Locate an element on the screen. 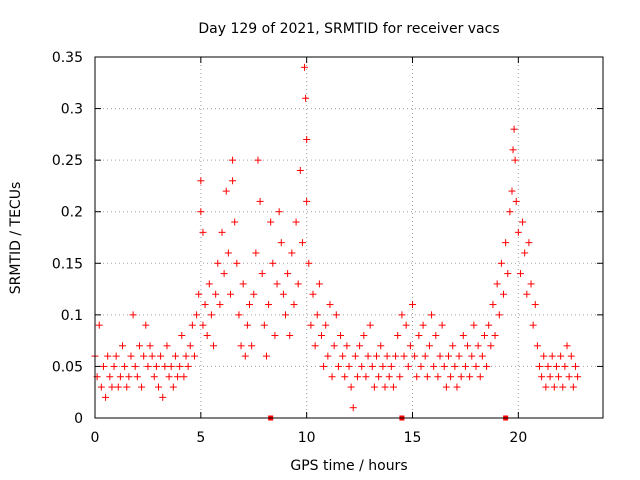 This screenshot has height=480, width=640. y-tick-label: 0.05 is located at coordinates (67, 367).